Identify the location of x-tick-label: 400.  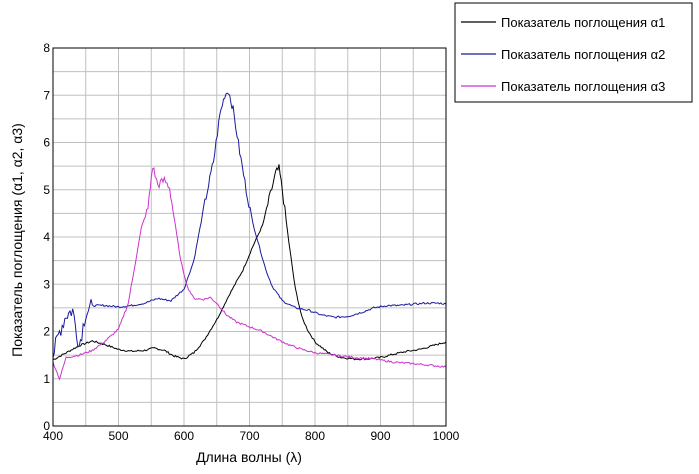
(53, 436).